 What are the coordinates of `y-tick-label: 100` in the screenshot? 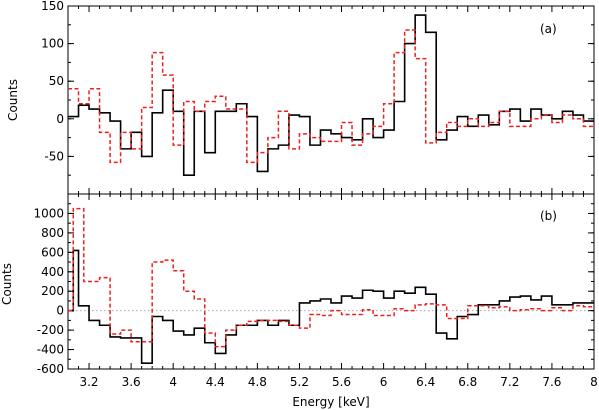 It's located at (52, 44).